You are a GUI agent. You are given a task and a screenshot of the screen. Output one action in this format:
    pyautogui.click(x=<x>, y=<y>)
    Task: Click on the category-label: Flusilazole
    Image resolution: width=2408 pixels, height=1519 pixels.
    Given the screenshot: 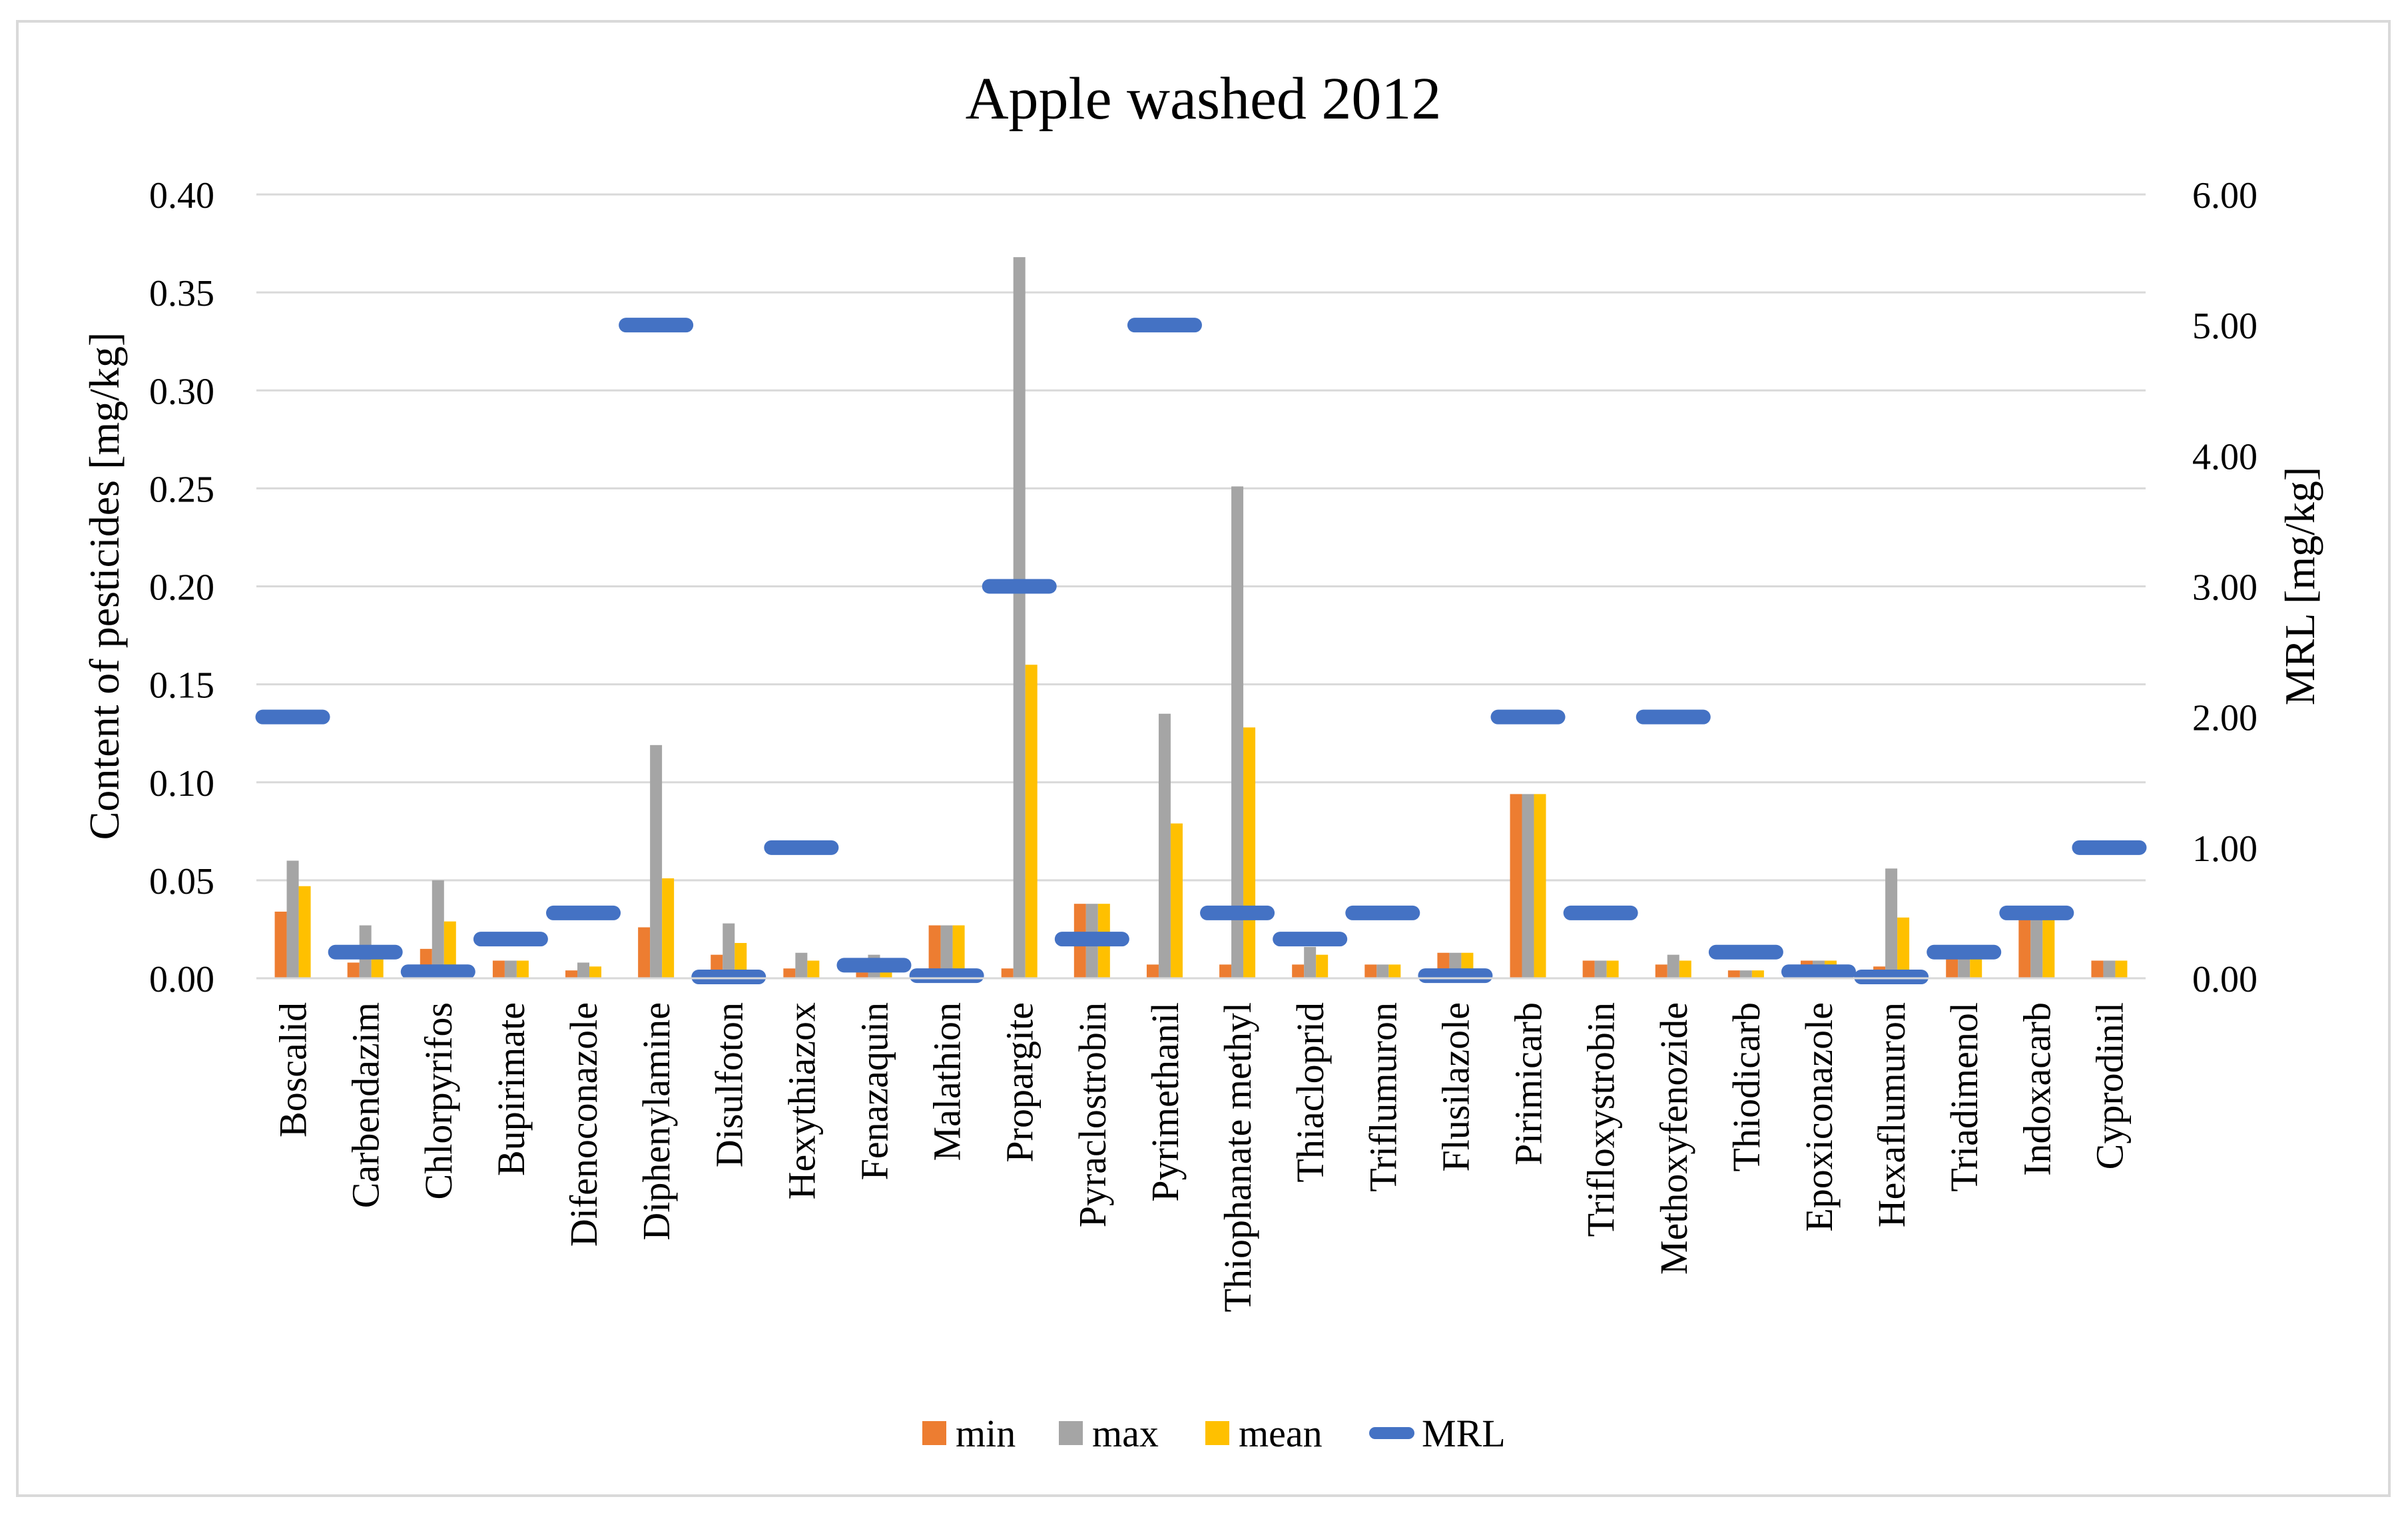 What is the action you would take?
    pyautogui.click(x=1455, y=1087)
    